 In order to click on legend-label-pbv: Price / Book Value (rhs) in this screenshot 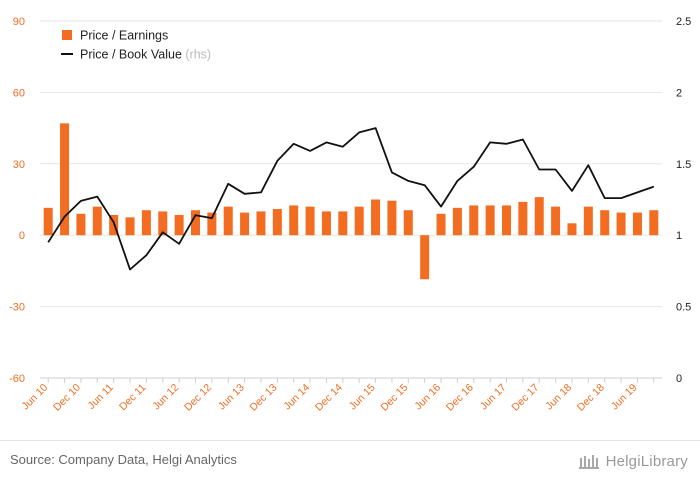, I will do `click(145, 55)`.